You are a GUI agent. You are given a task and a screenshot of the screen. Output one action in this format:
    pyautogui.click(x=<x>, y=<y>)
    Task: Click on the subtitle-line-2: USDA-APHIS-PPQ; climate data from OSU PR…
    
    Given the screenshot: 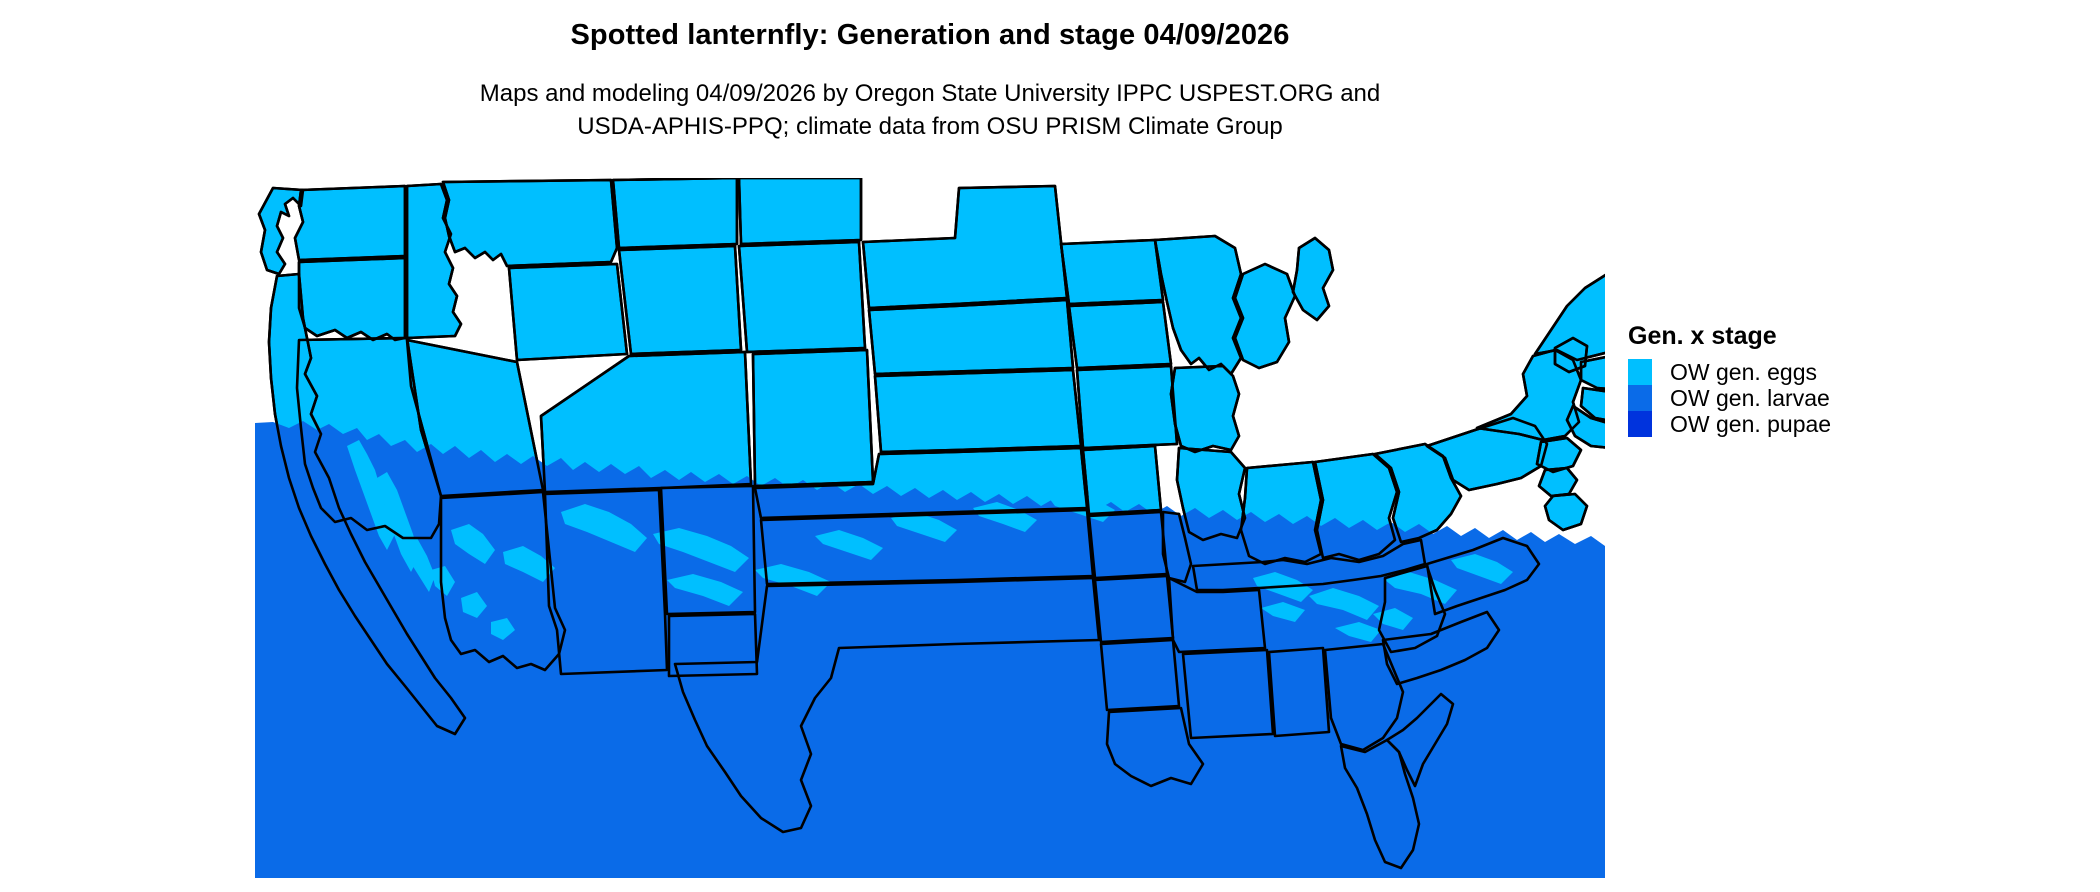 What is the action you would take?
    pyautogui.click(x=930, y=126)
    